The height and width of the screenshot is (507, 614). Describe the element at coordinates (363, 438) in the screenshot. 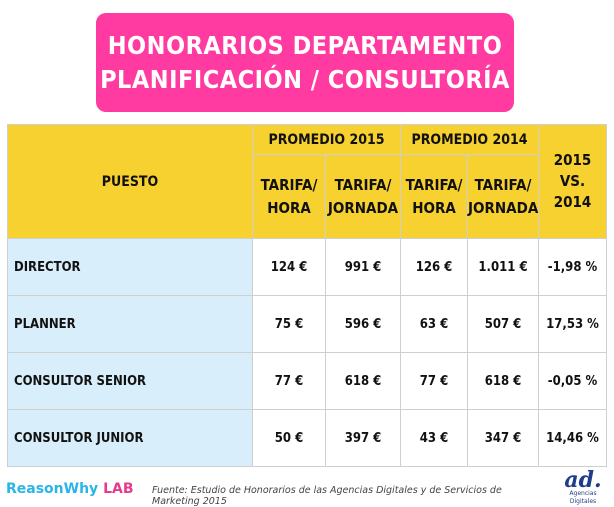

I see `day-2015-value: 397 €` at that location.